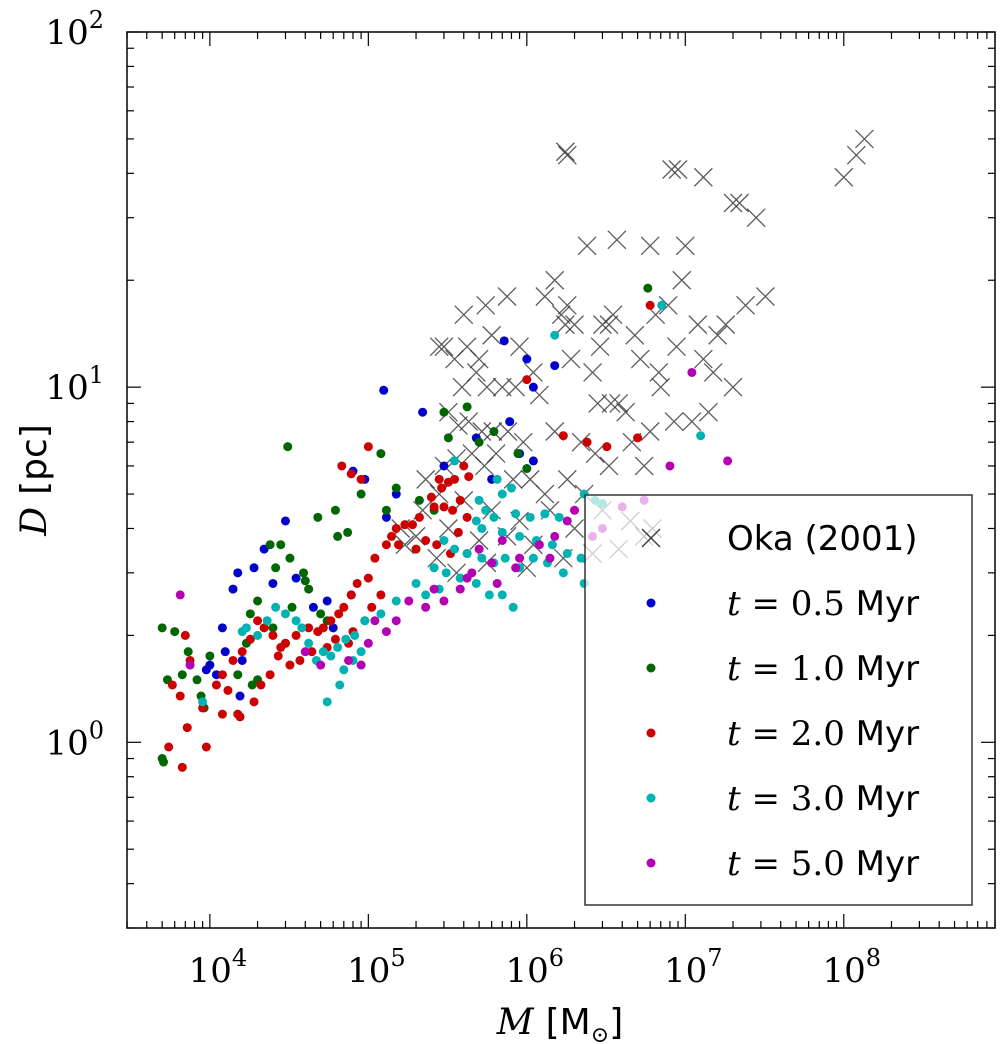 The height and width of the screenshot is (1044, 1000). Describe the element at coordinates (693, 967) in the screenshot. I see `x-tick-label: 10⁷` at that location.